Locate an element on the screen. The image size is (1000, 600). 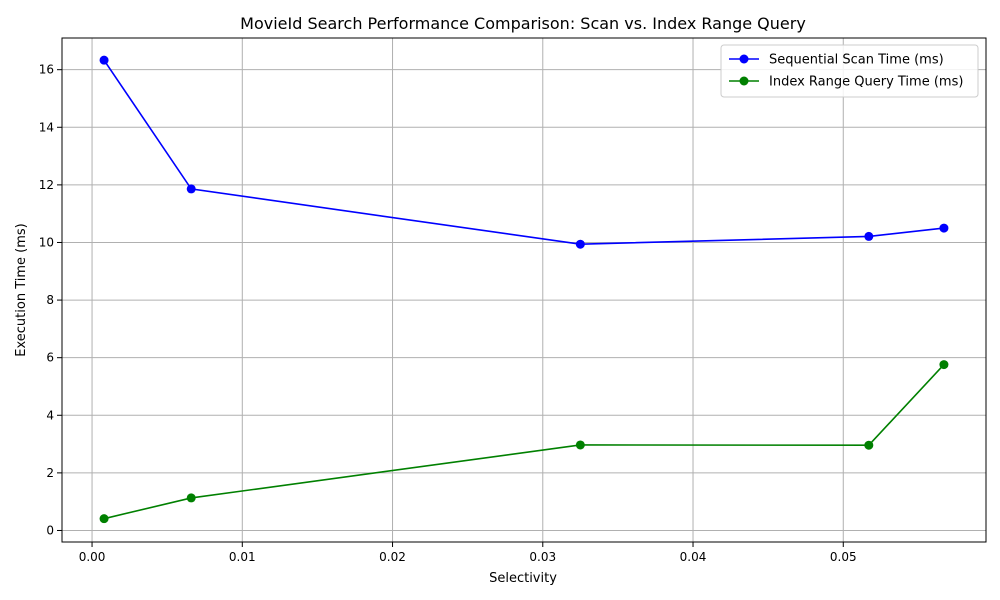
legend-box is located at coordinates (849, 71).